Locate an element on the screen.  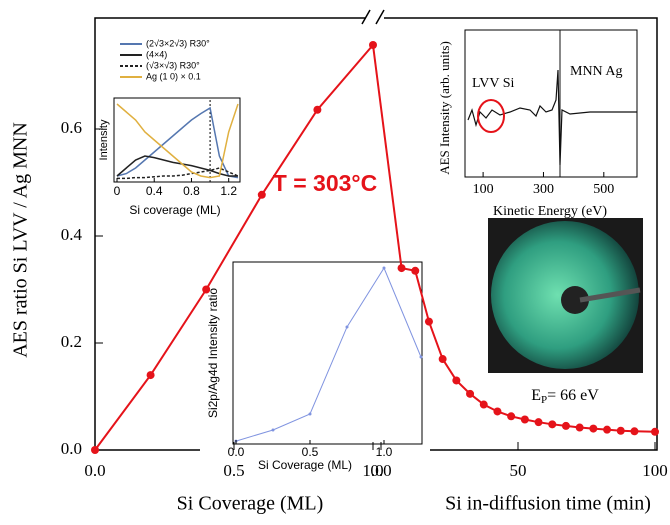
annotation: LVV Si is located at coordinates (493, 83).